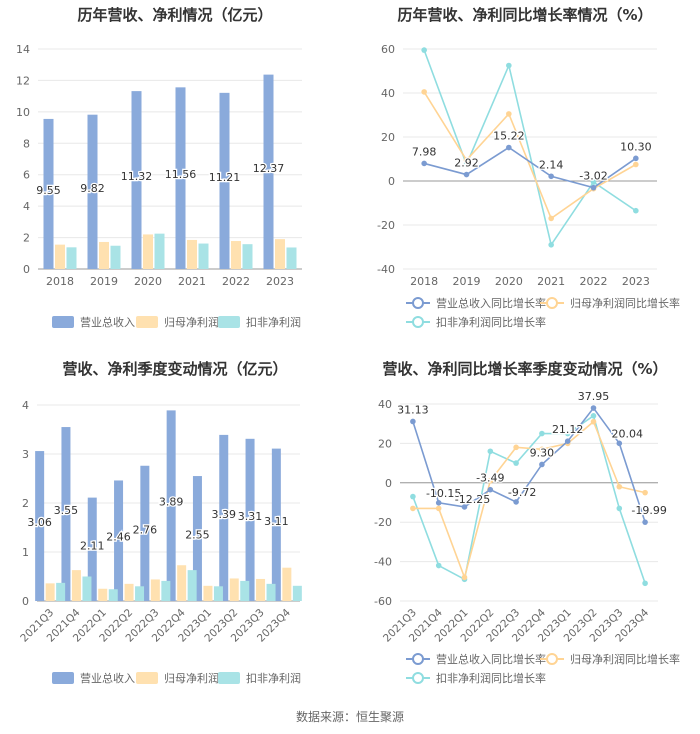  Describe the element at coordinates (594, 281) in the screenshot. I see `x-tick-label: 2022` at that location.